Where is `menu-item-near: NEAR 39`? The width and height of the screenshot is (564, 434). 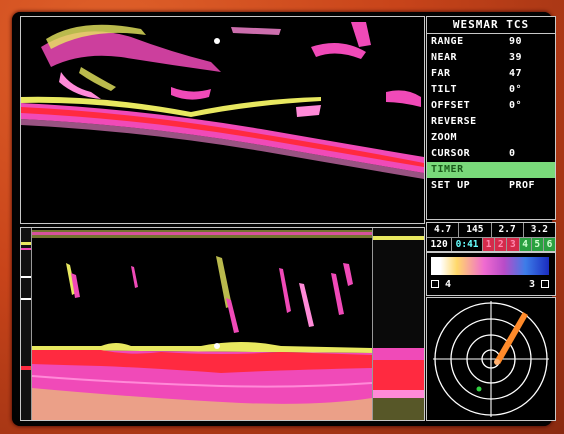 menu-item-near: NEAR 39 is located at coordinates (491, 58).